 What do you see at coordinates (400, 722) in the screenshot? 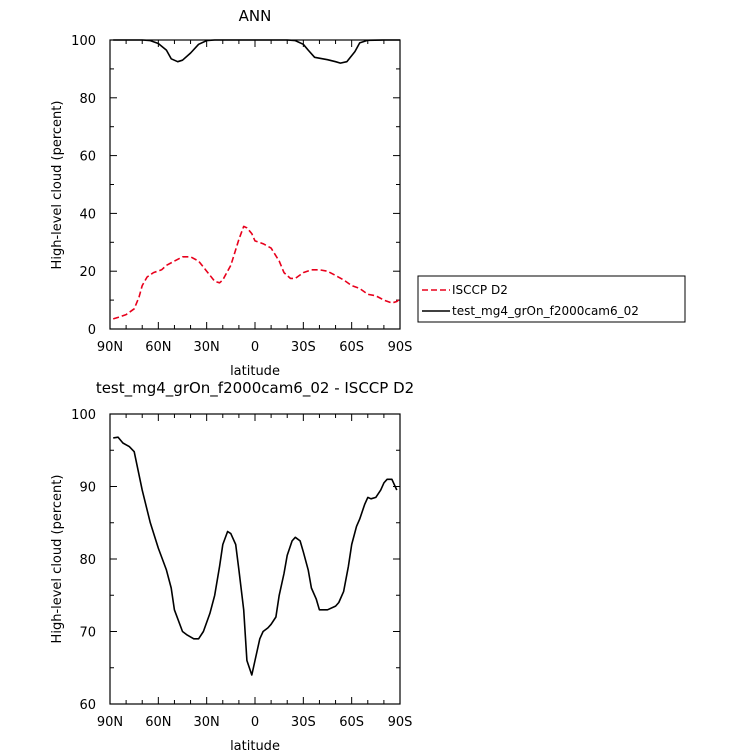
I see `bottom-x-tick-label: 90S` at bounding box center [400, 722].